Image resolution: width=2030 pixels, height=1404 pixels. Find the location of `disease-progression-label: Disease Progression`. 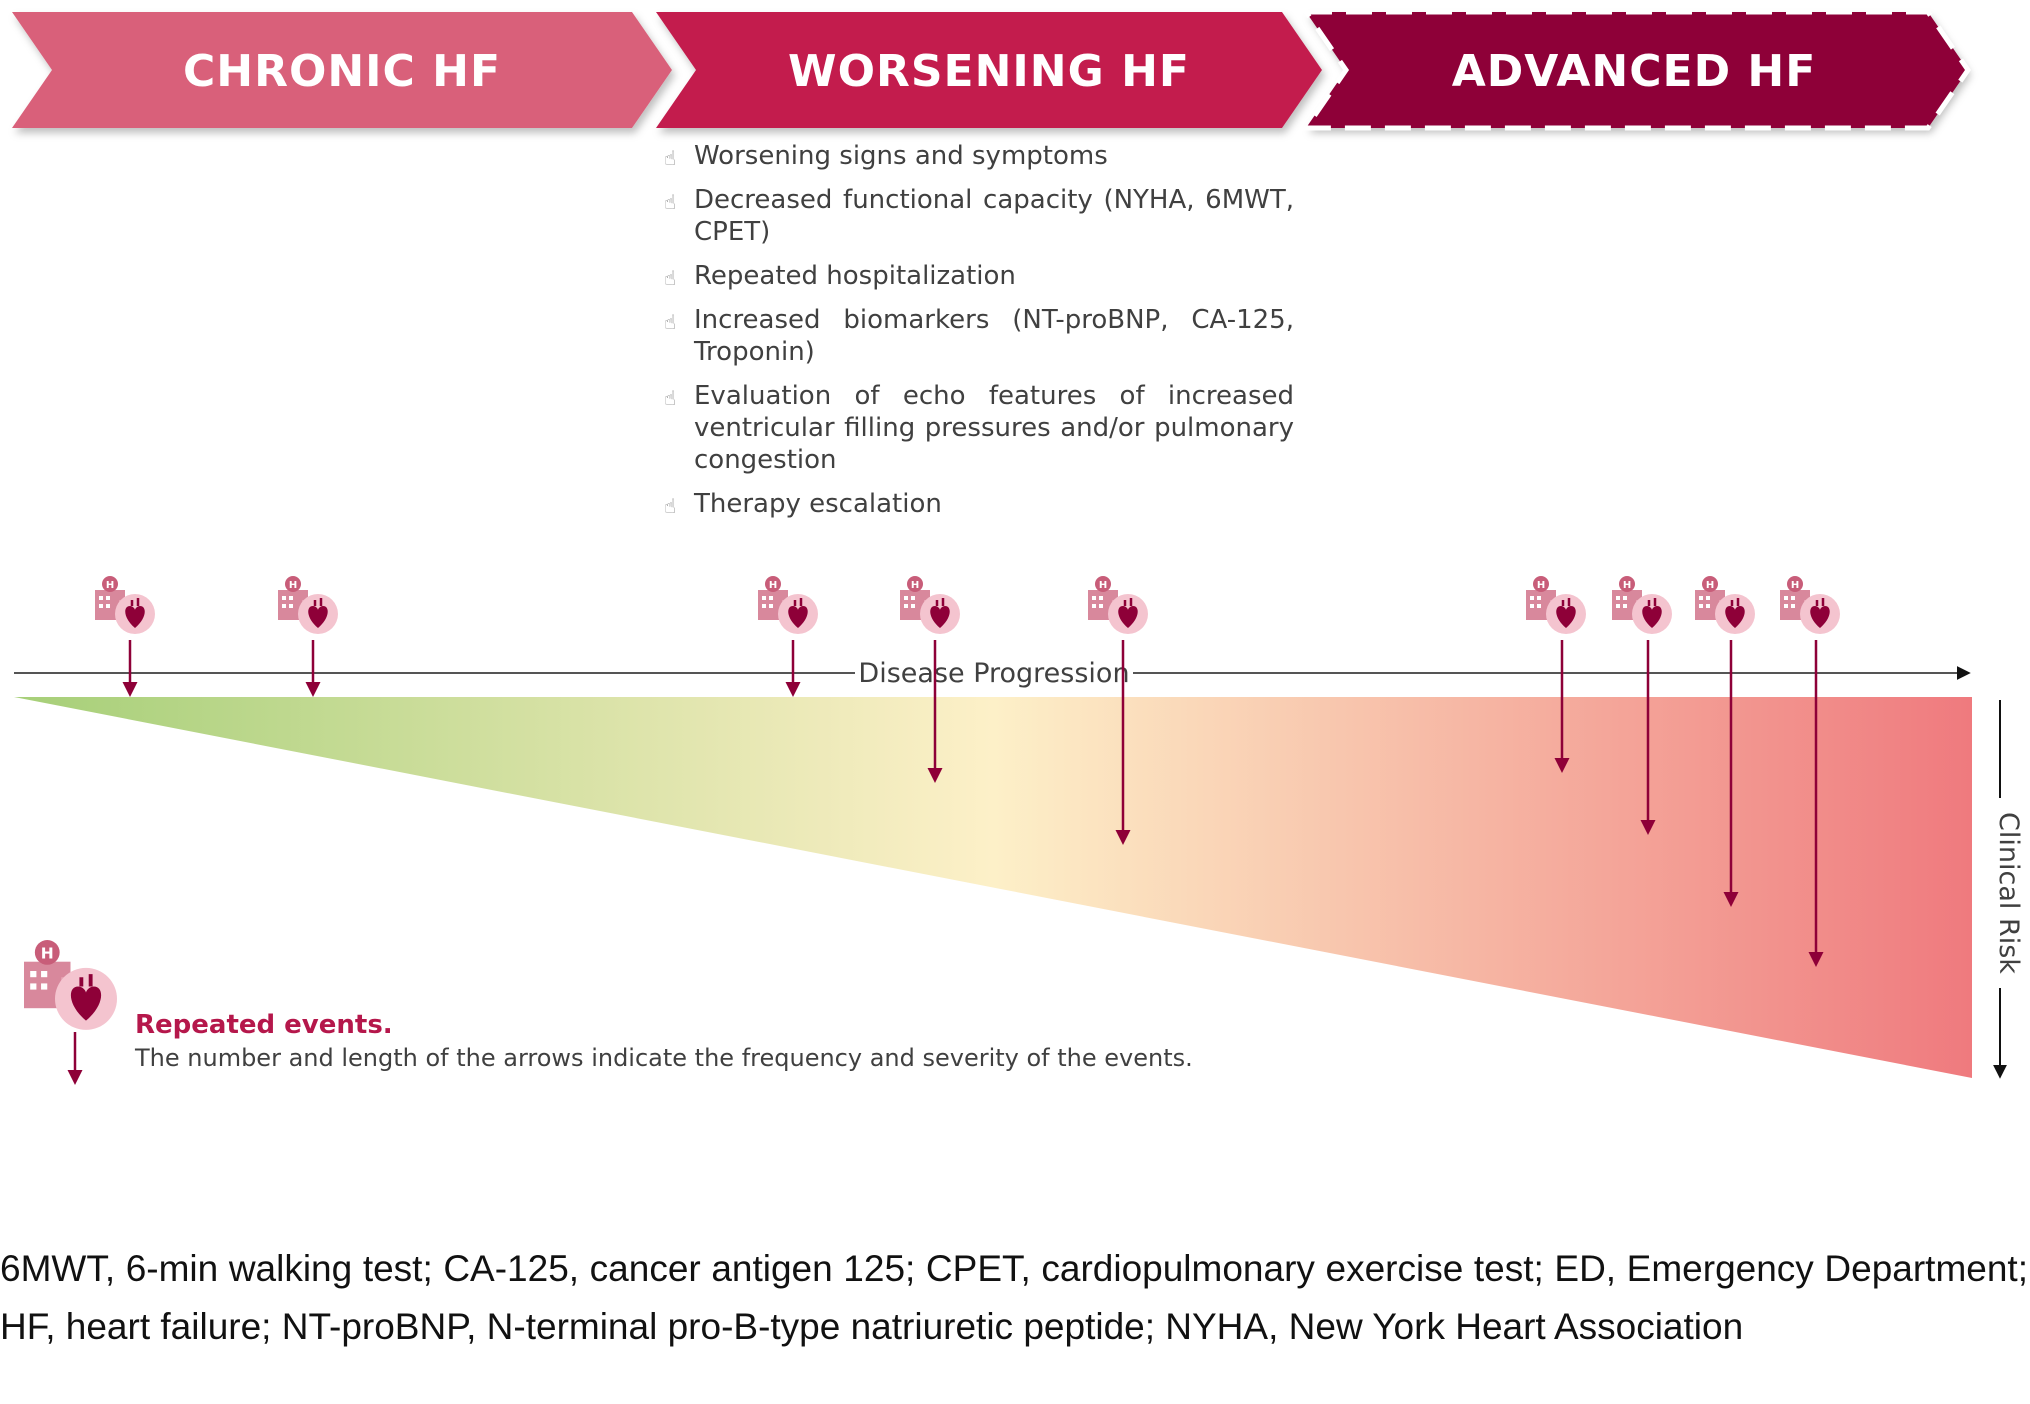

disease-progression-label: Disease Progression is located at coordinates (993, 673).